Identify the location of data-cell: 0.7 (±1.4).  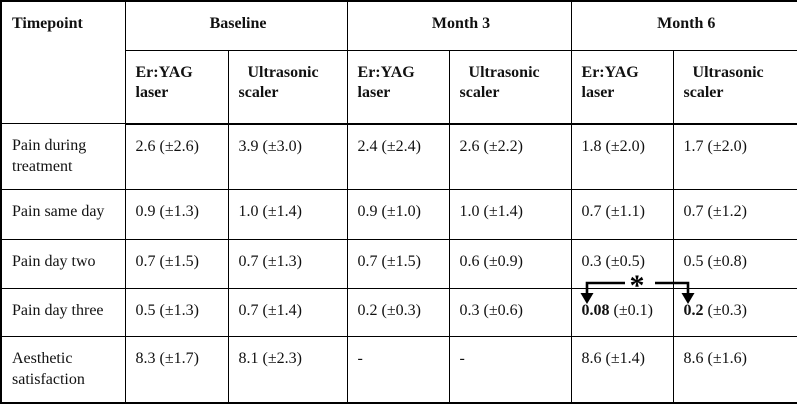
(287, 313).